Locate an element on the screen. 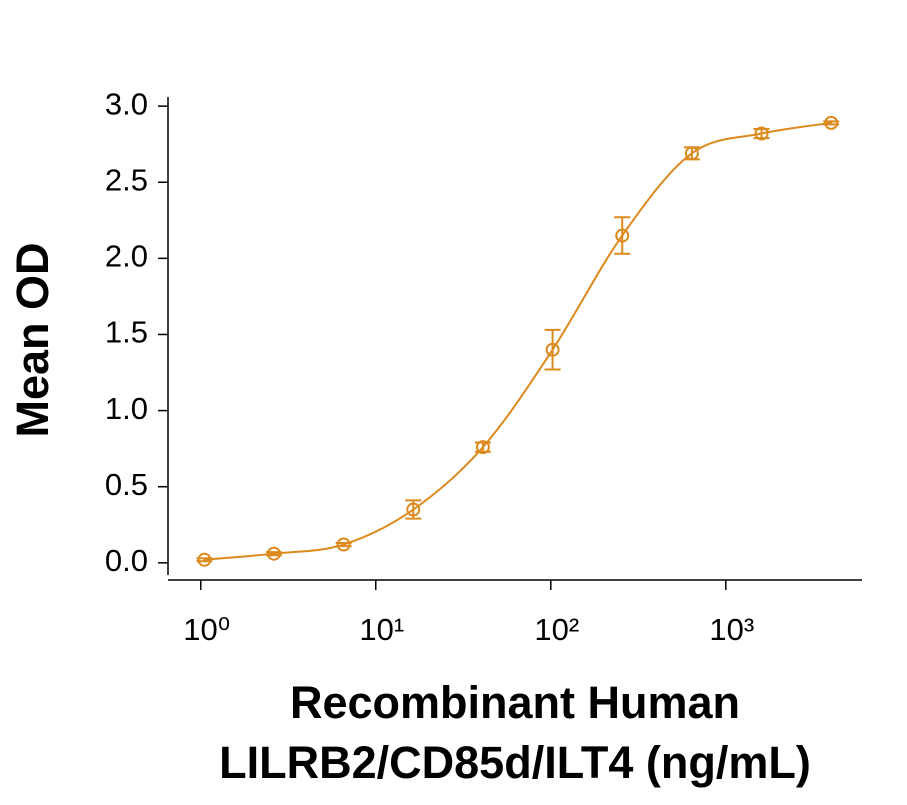 The image size is (907, 805). x-tick-label: 10⁰ is located at coordinates (206, 629).